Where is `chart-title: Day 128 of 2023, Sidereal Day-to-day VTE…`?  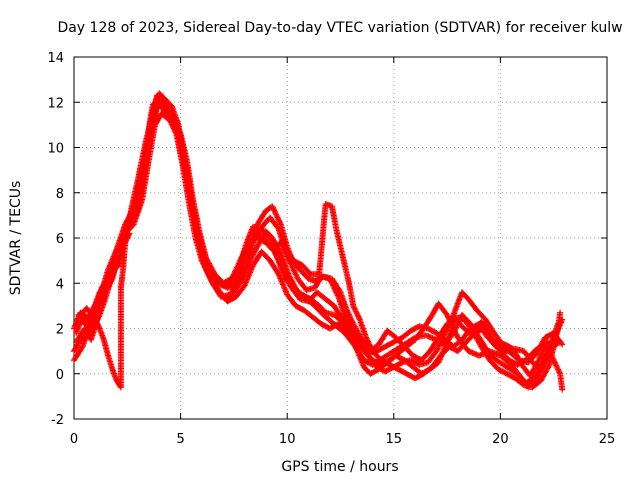
chart-title: Day 128 of 2023, Sidereal Day-to-day VTE… is located at coordinates (339, 28).